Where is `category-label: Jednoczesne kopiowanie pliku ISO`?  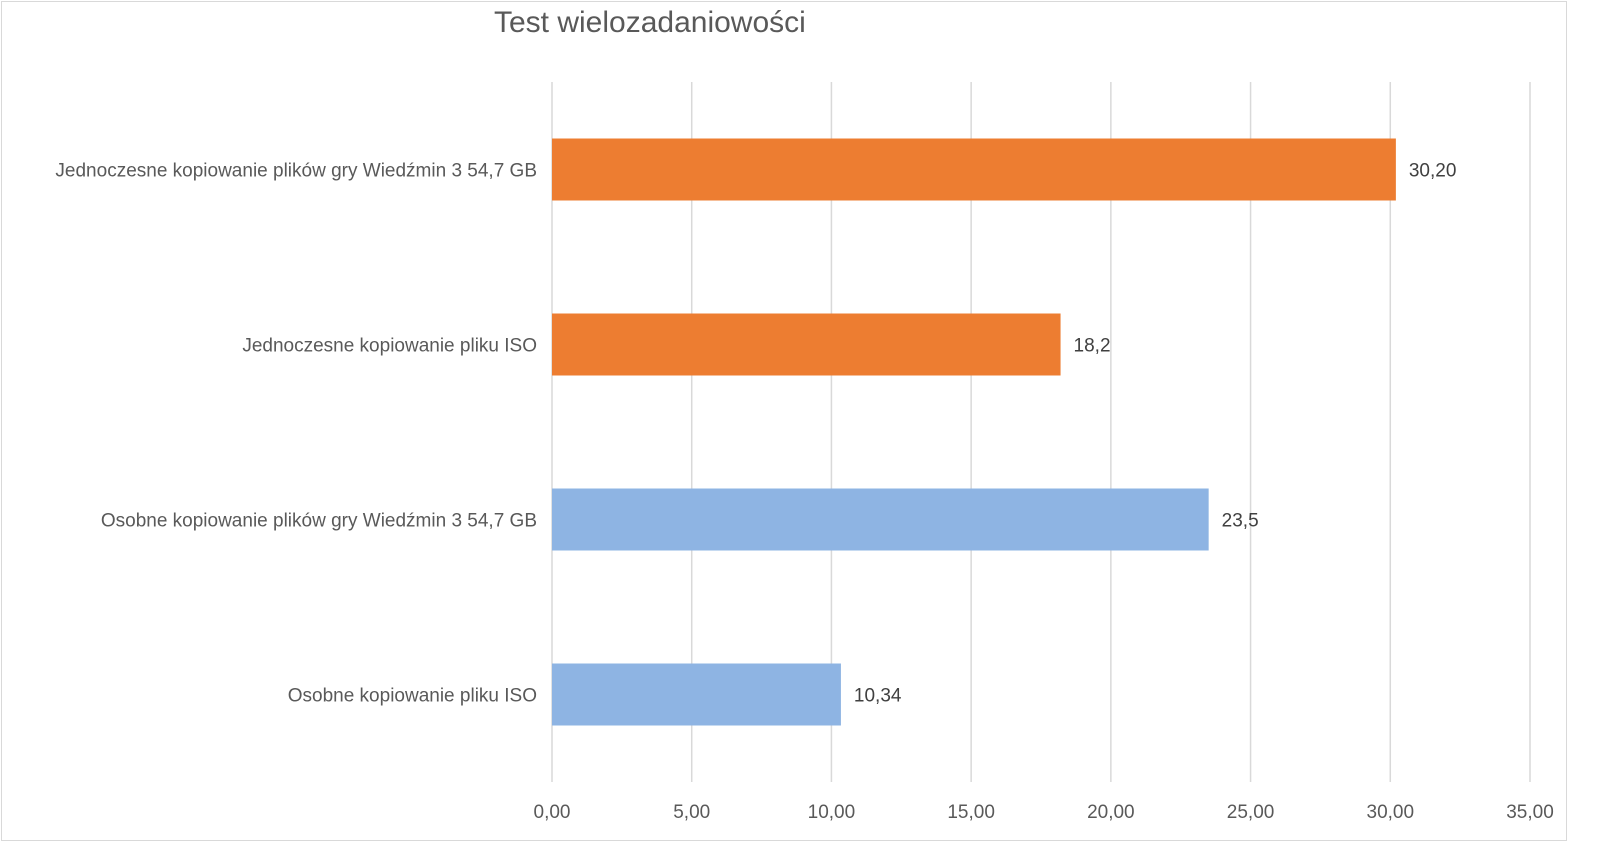 category-label: Jednoczesne kopiowanie pliku ISO is located at coordinates (389, 346).